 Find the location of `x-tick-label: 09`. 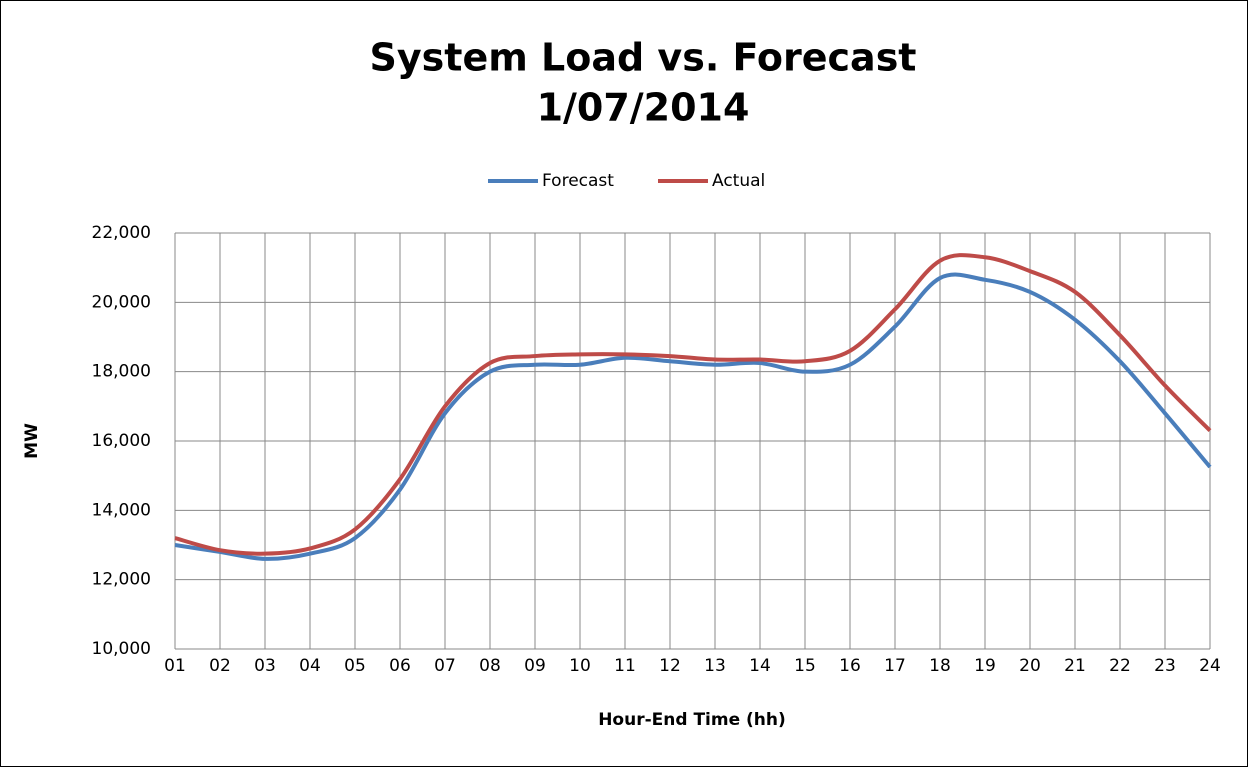

x-tick-label: 09 is located at coordinates (535, 666).